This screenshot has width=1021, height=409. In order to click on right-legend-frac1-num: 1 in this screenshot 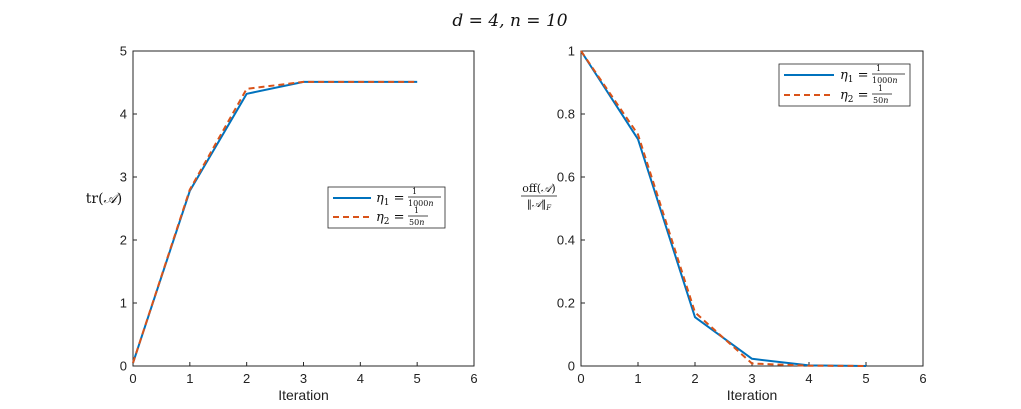, I will do `click(878, 68)`.